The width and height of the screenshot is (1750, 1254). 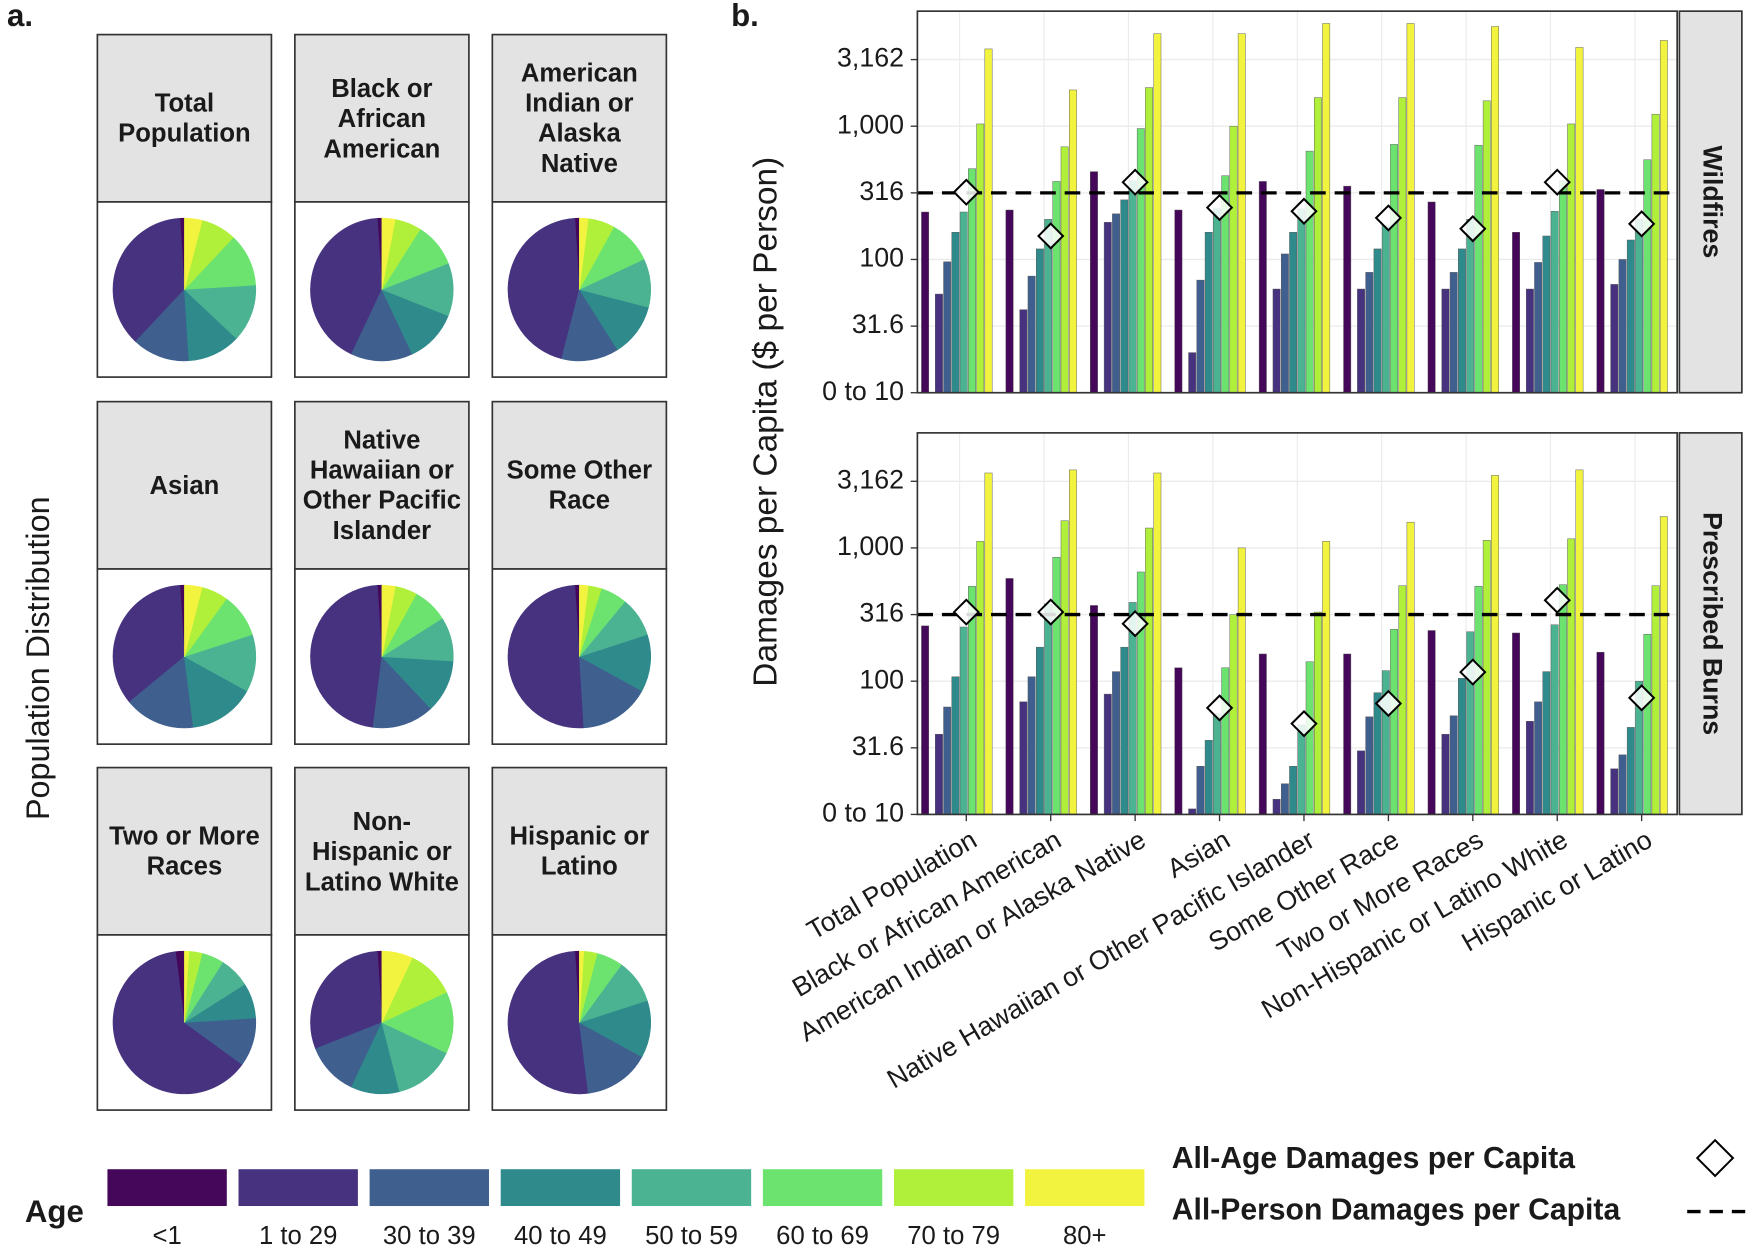 I want to click on panel-border, so click(x=1297, y=624).